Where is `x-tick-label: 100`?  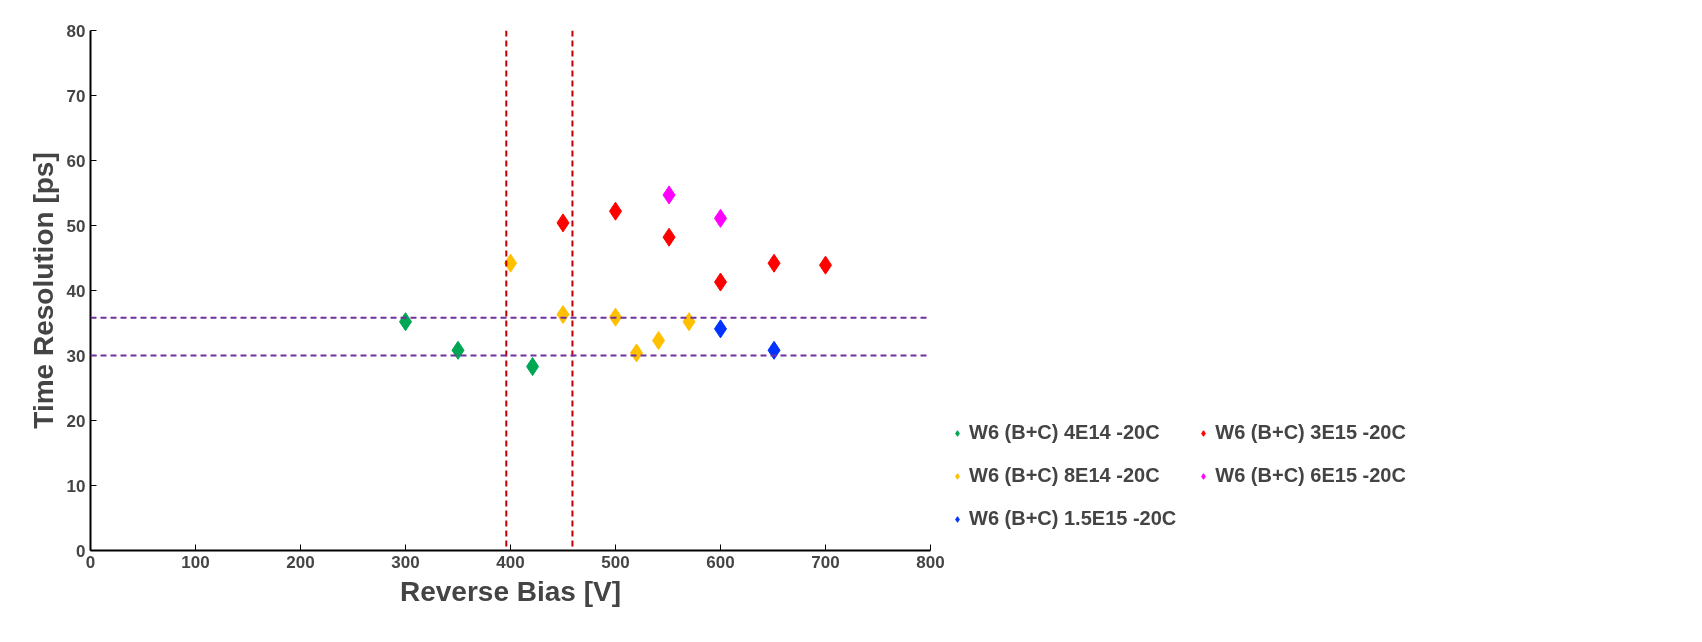
x-tick-label: 100 is located at coordinates (195, 562).